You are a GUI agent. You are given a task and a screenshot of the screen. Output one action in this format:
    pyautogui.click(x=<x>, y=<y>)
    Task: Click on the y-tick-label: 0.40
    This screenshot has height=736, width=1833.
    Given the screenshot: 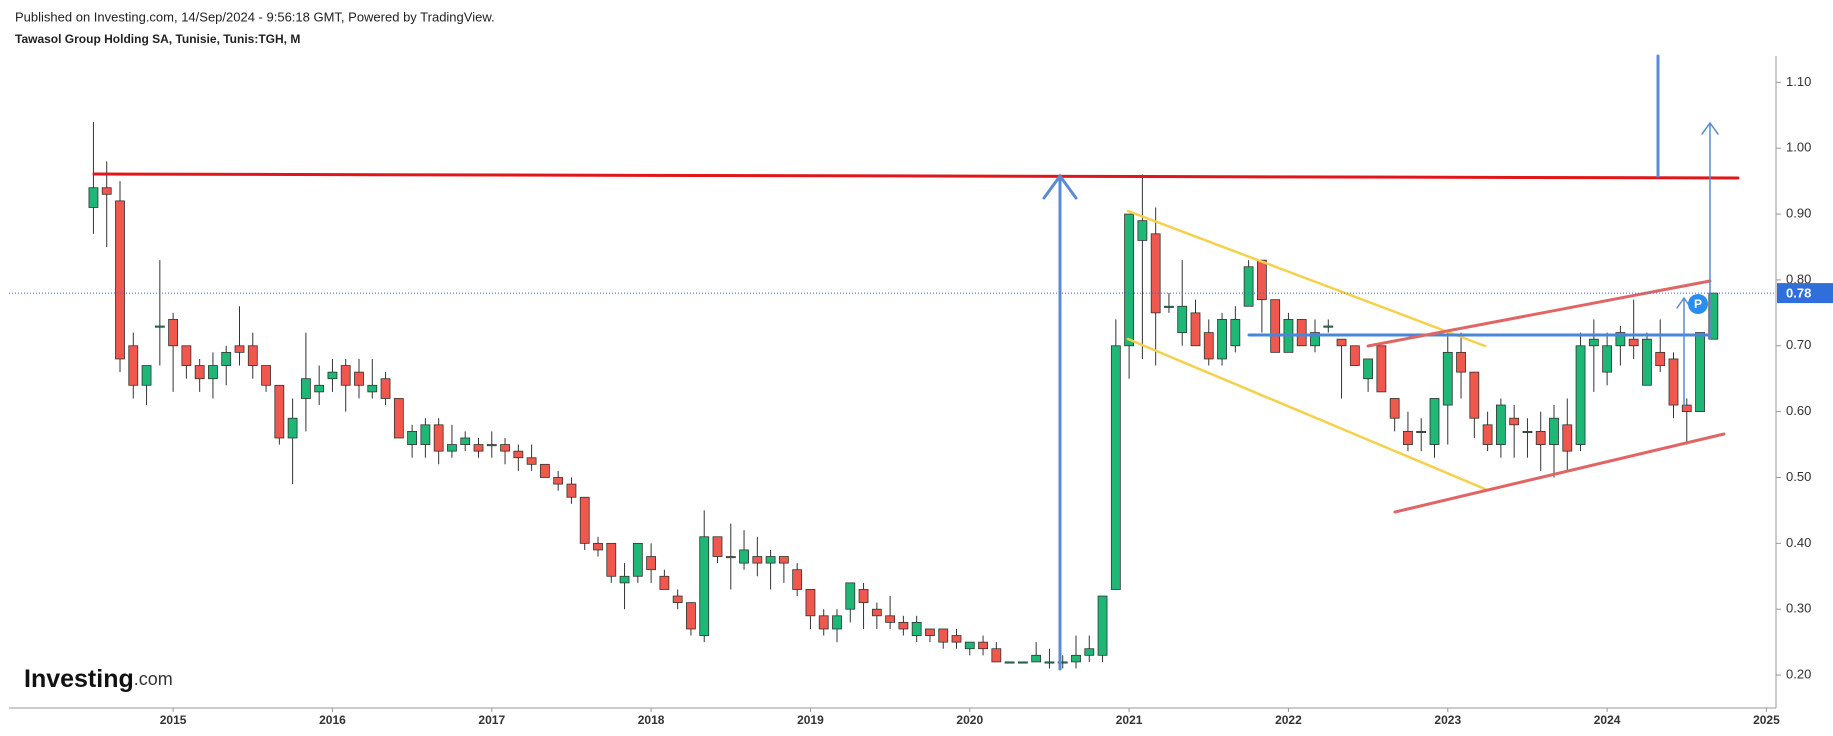 What is the action you would take?
    pyautogui.click(x=1798, y=542)
    